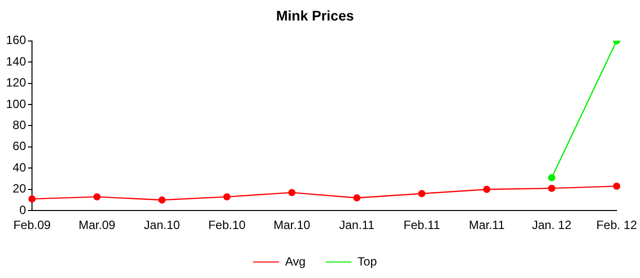  What do you see at coordinates (19, 167) in the screenshot?
I see `y-tick-label: 40` at bounding box center [19, 167].